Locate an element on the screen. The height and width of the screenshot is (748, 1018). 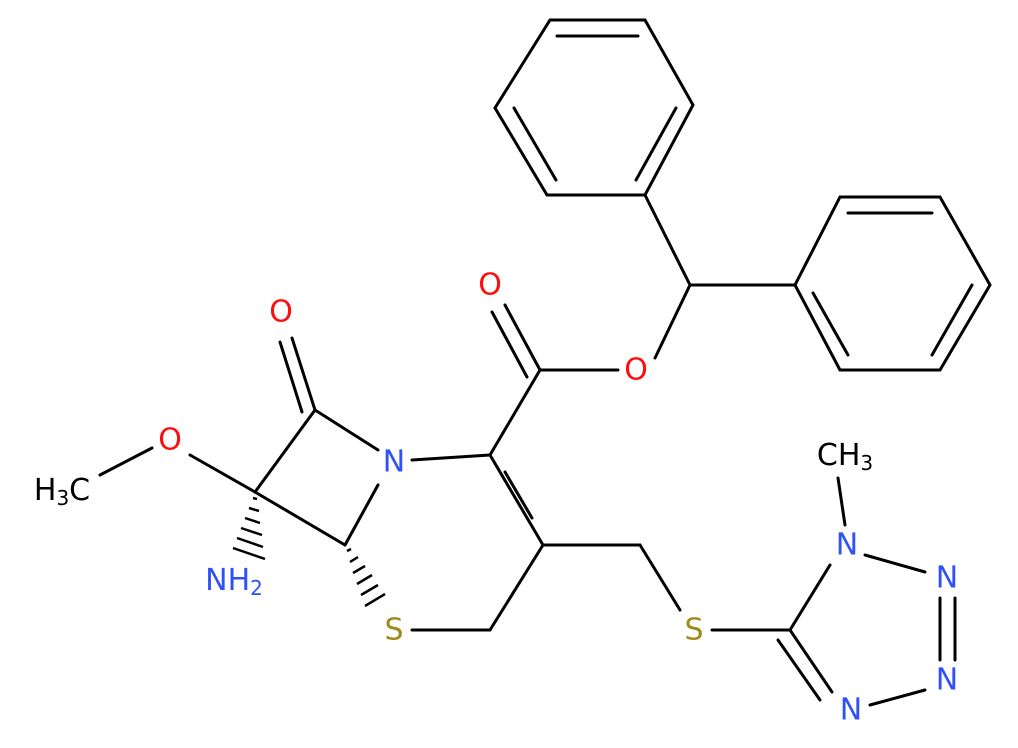
atom-label: H3C is located at coordinates (62, 492).